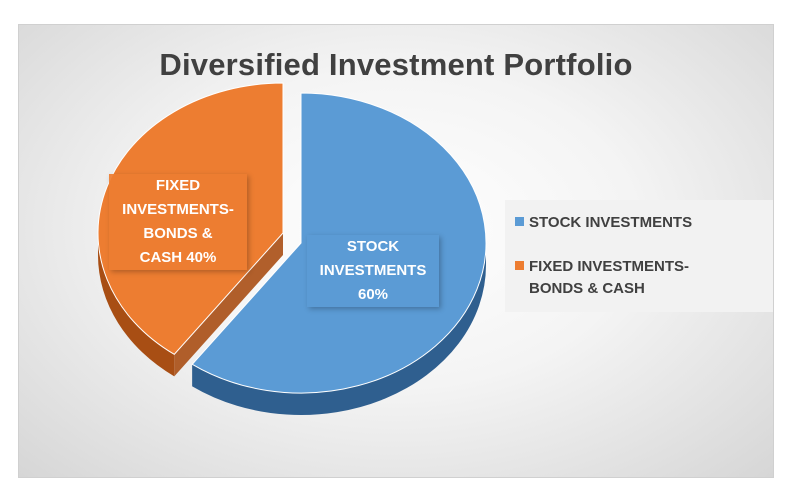 This screenshot has height=486, width=793. What do you see at coordinates (609, 277) in the screenshot?
I see `legend-label-fixed: FIXED INVESTMENTS- BONDS & CASH` at bounding box center [609, 277].